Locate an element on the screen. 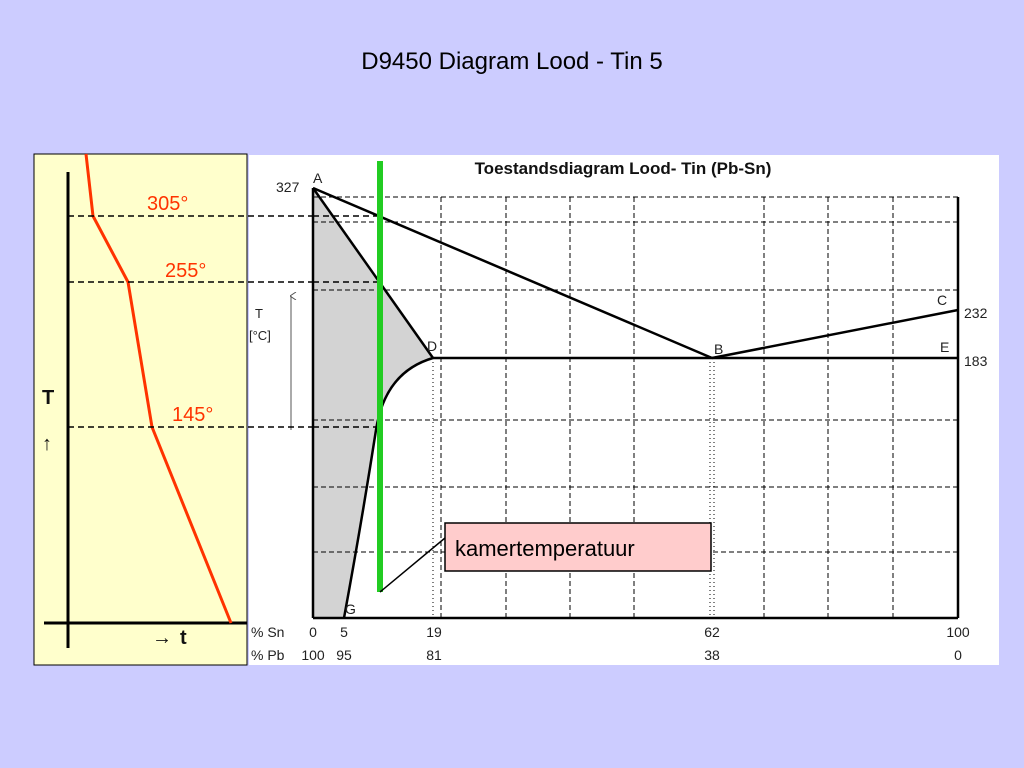 The image size is (1024, 768). point-C: C is located at coordinates (942, 300).